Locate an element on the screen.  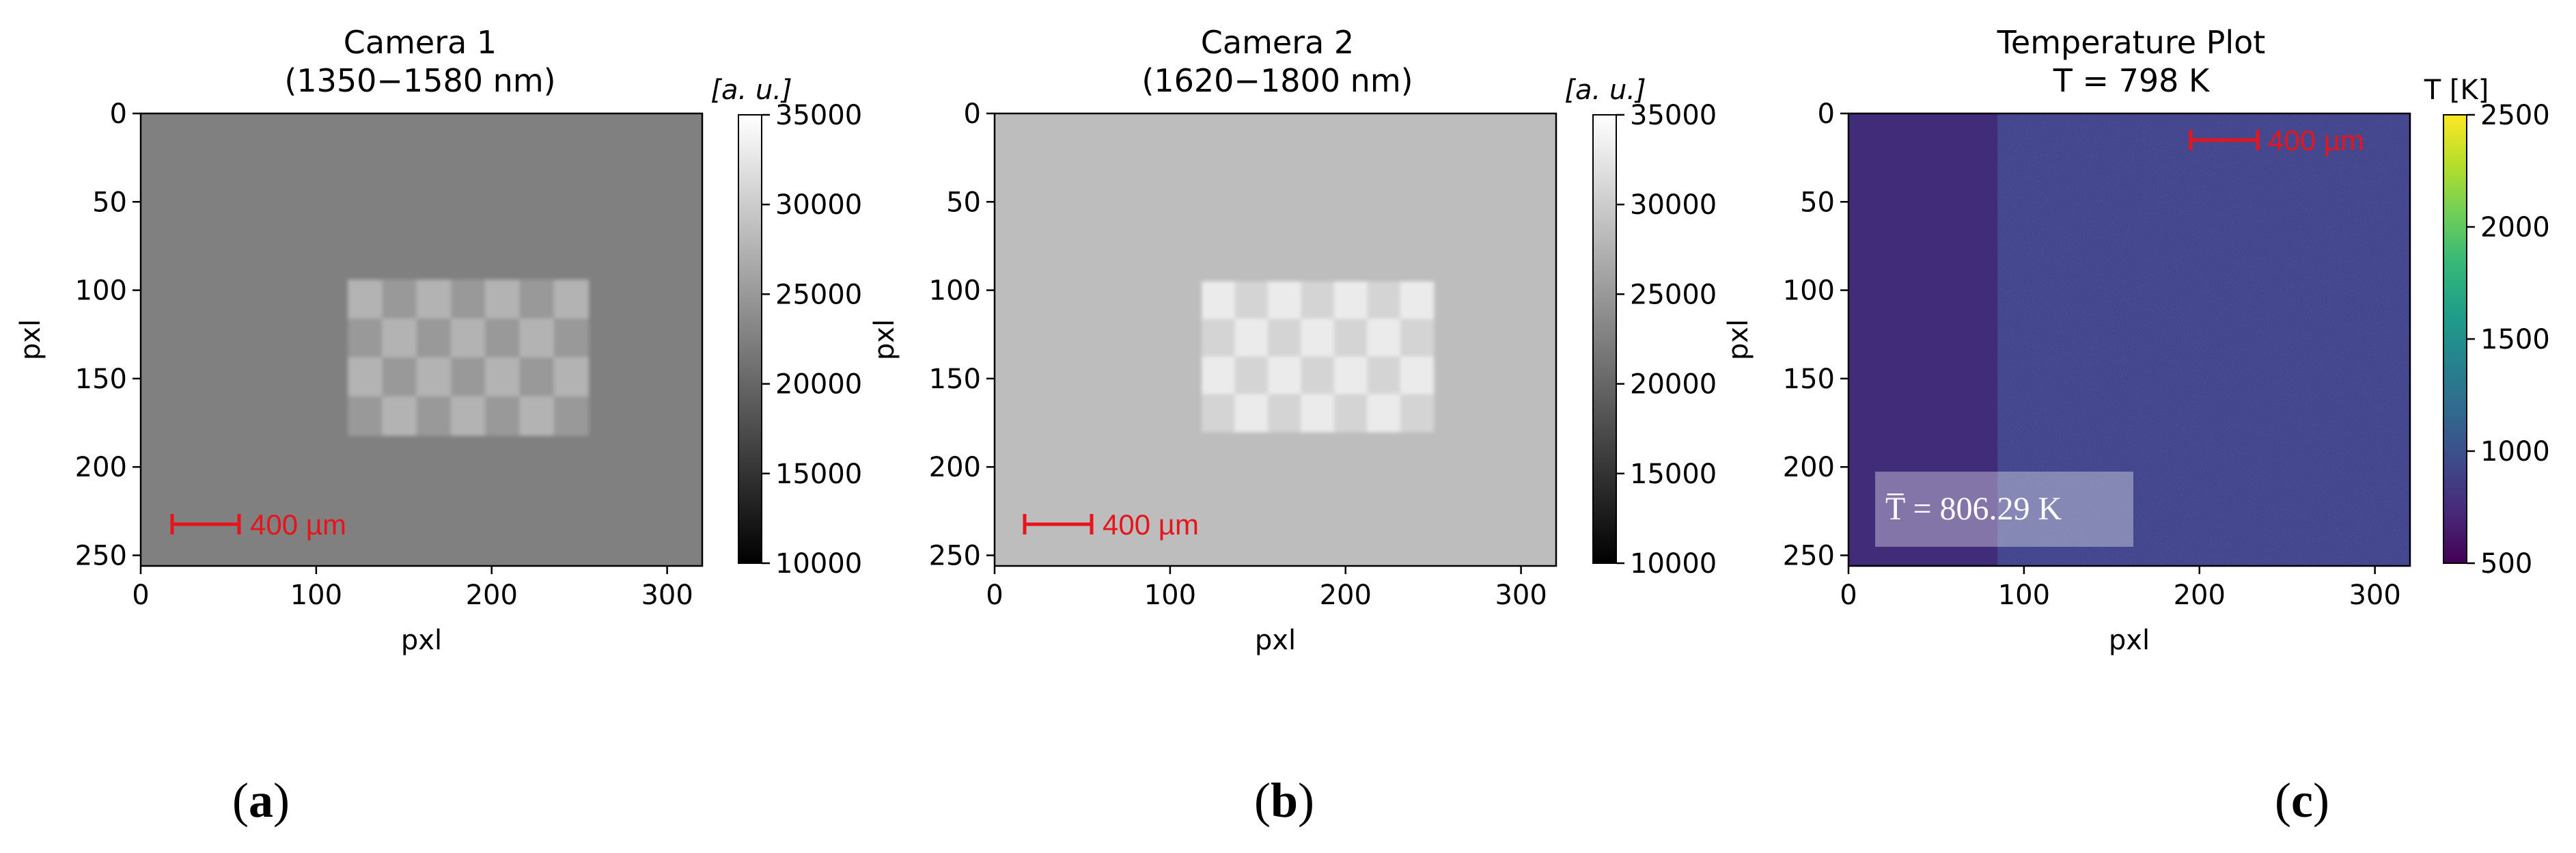
y-tick-label: 250 is located at coordinates (955, 556).